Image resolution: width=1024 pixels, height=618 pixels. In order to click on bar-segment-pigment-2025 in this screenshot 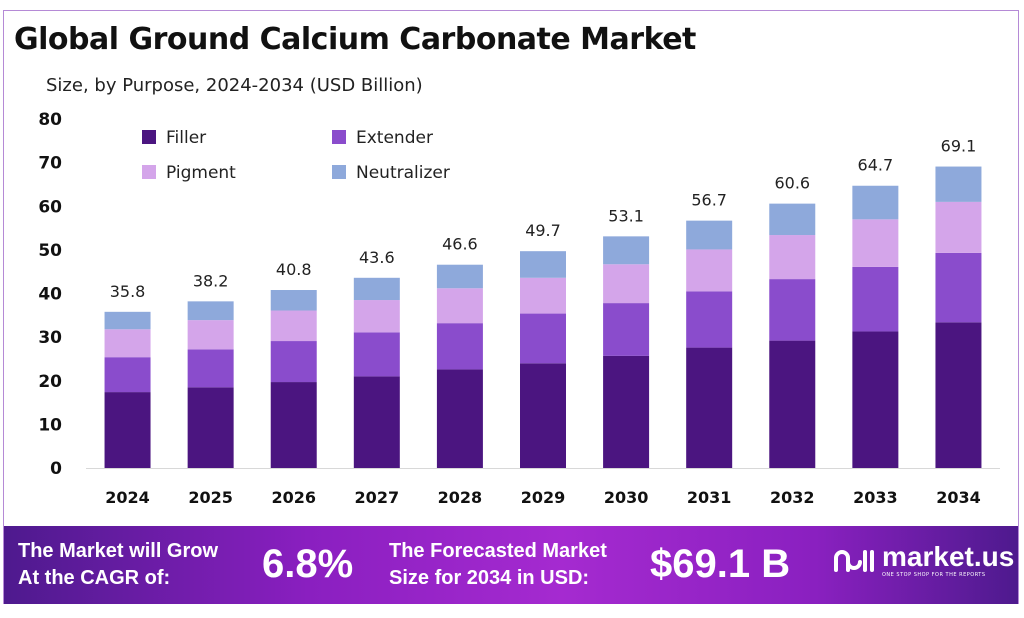, I will do `click(210, 335)`.